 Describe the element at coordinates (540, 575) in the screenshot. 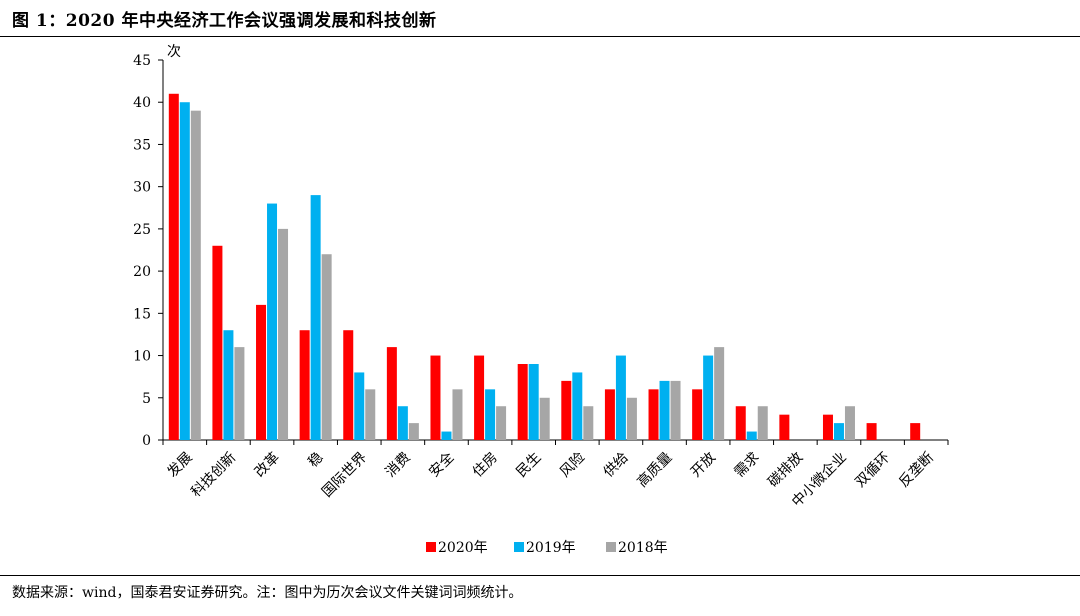

I see `bottom-rule` at that location.